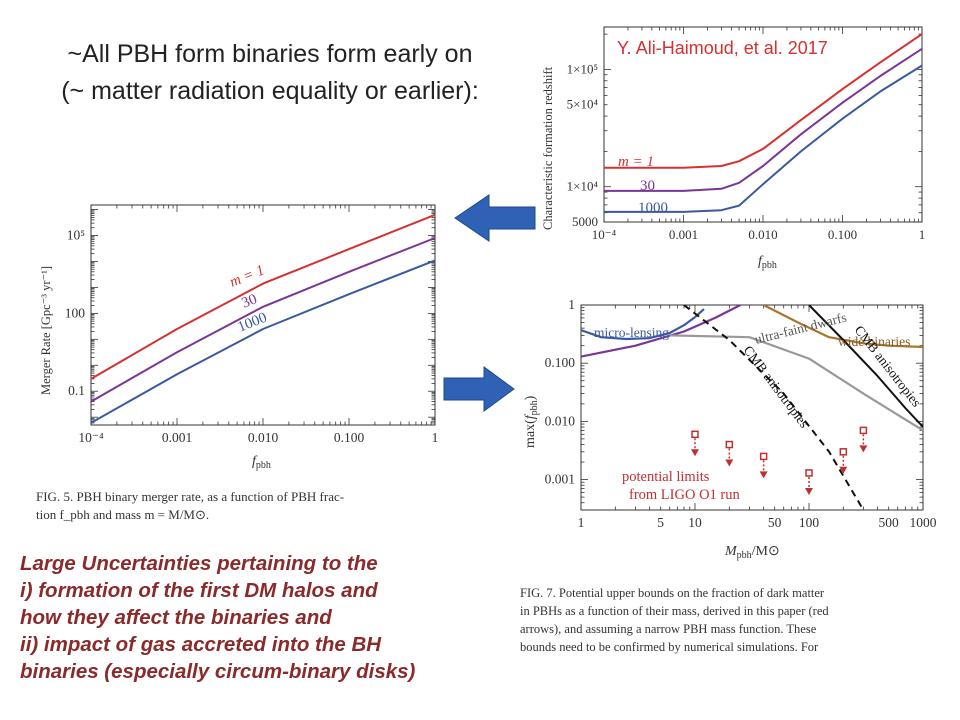 Image resolution: width=960 pixels, height=720 pixels. I want to click on figz-ytick-label: 1×10⁴, so click(583, 186).